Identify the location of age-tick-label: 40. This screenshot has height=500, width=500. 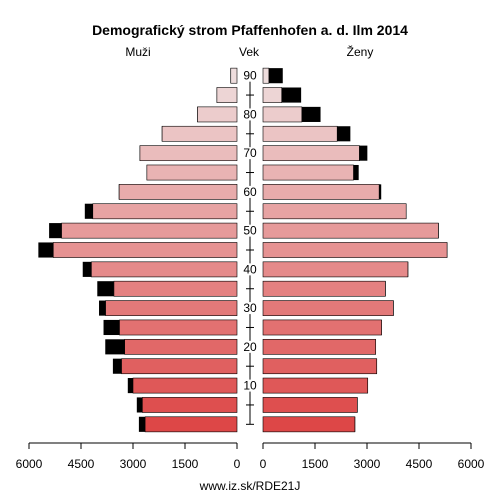
(250, 269).